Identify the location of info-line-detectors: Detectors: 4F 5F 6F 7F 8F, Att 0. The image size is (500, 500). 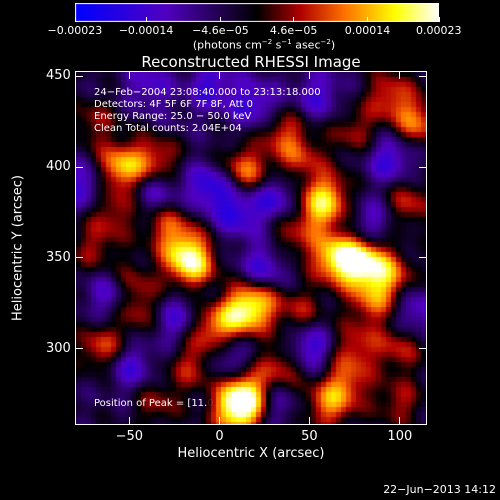
(174, 104).